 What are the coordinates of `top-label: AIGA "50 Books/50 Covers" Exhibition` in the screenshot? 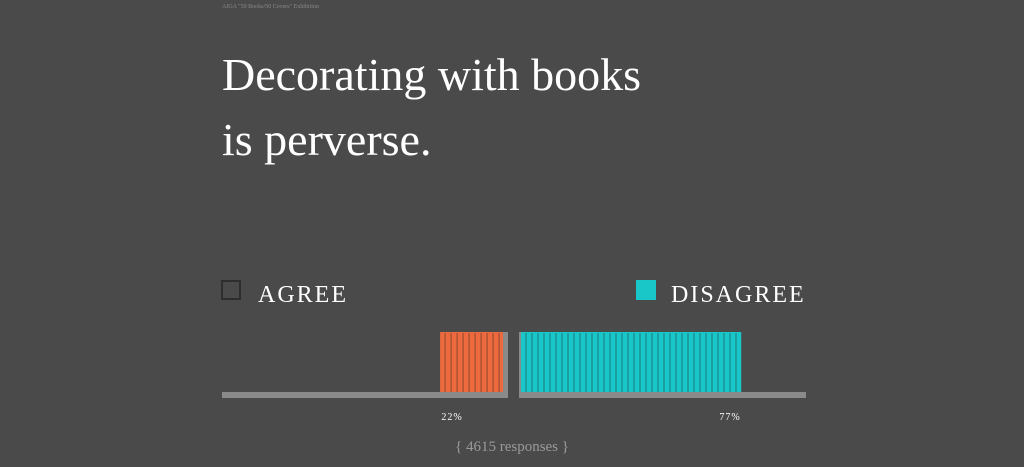 It's located at (270, 7).